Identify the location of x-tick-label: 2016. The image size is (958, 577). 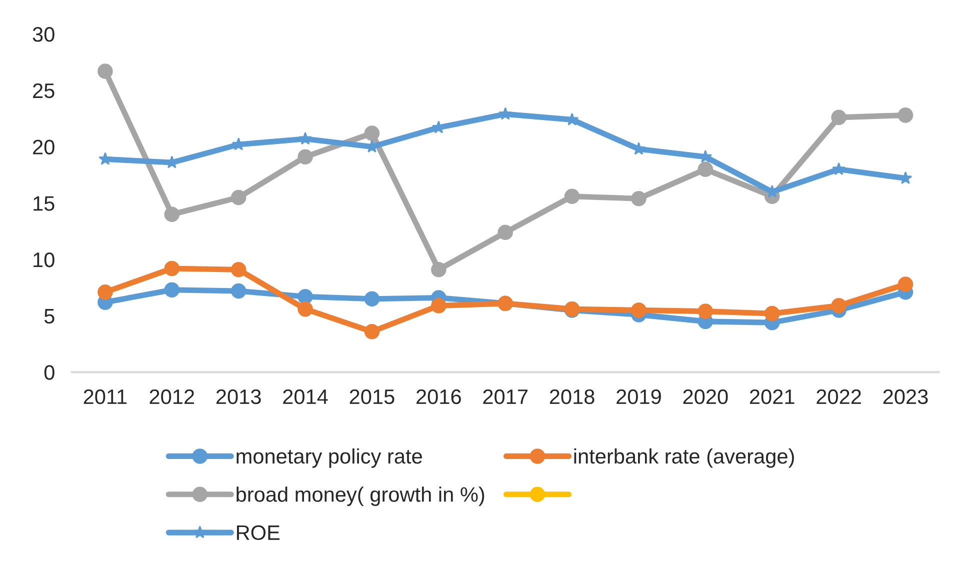
(438, 396).